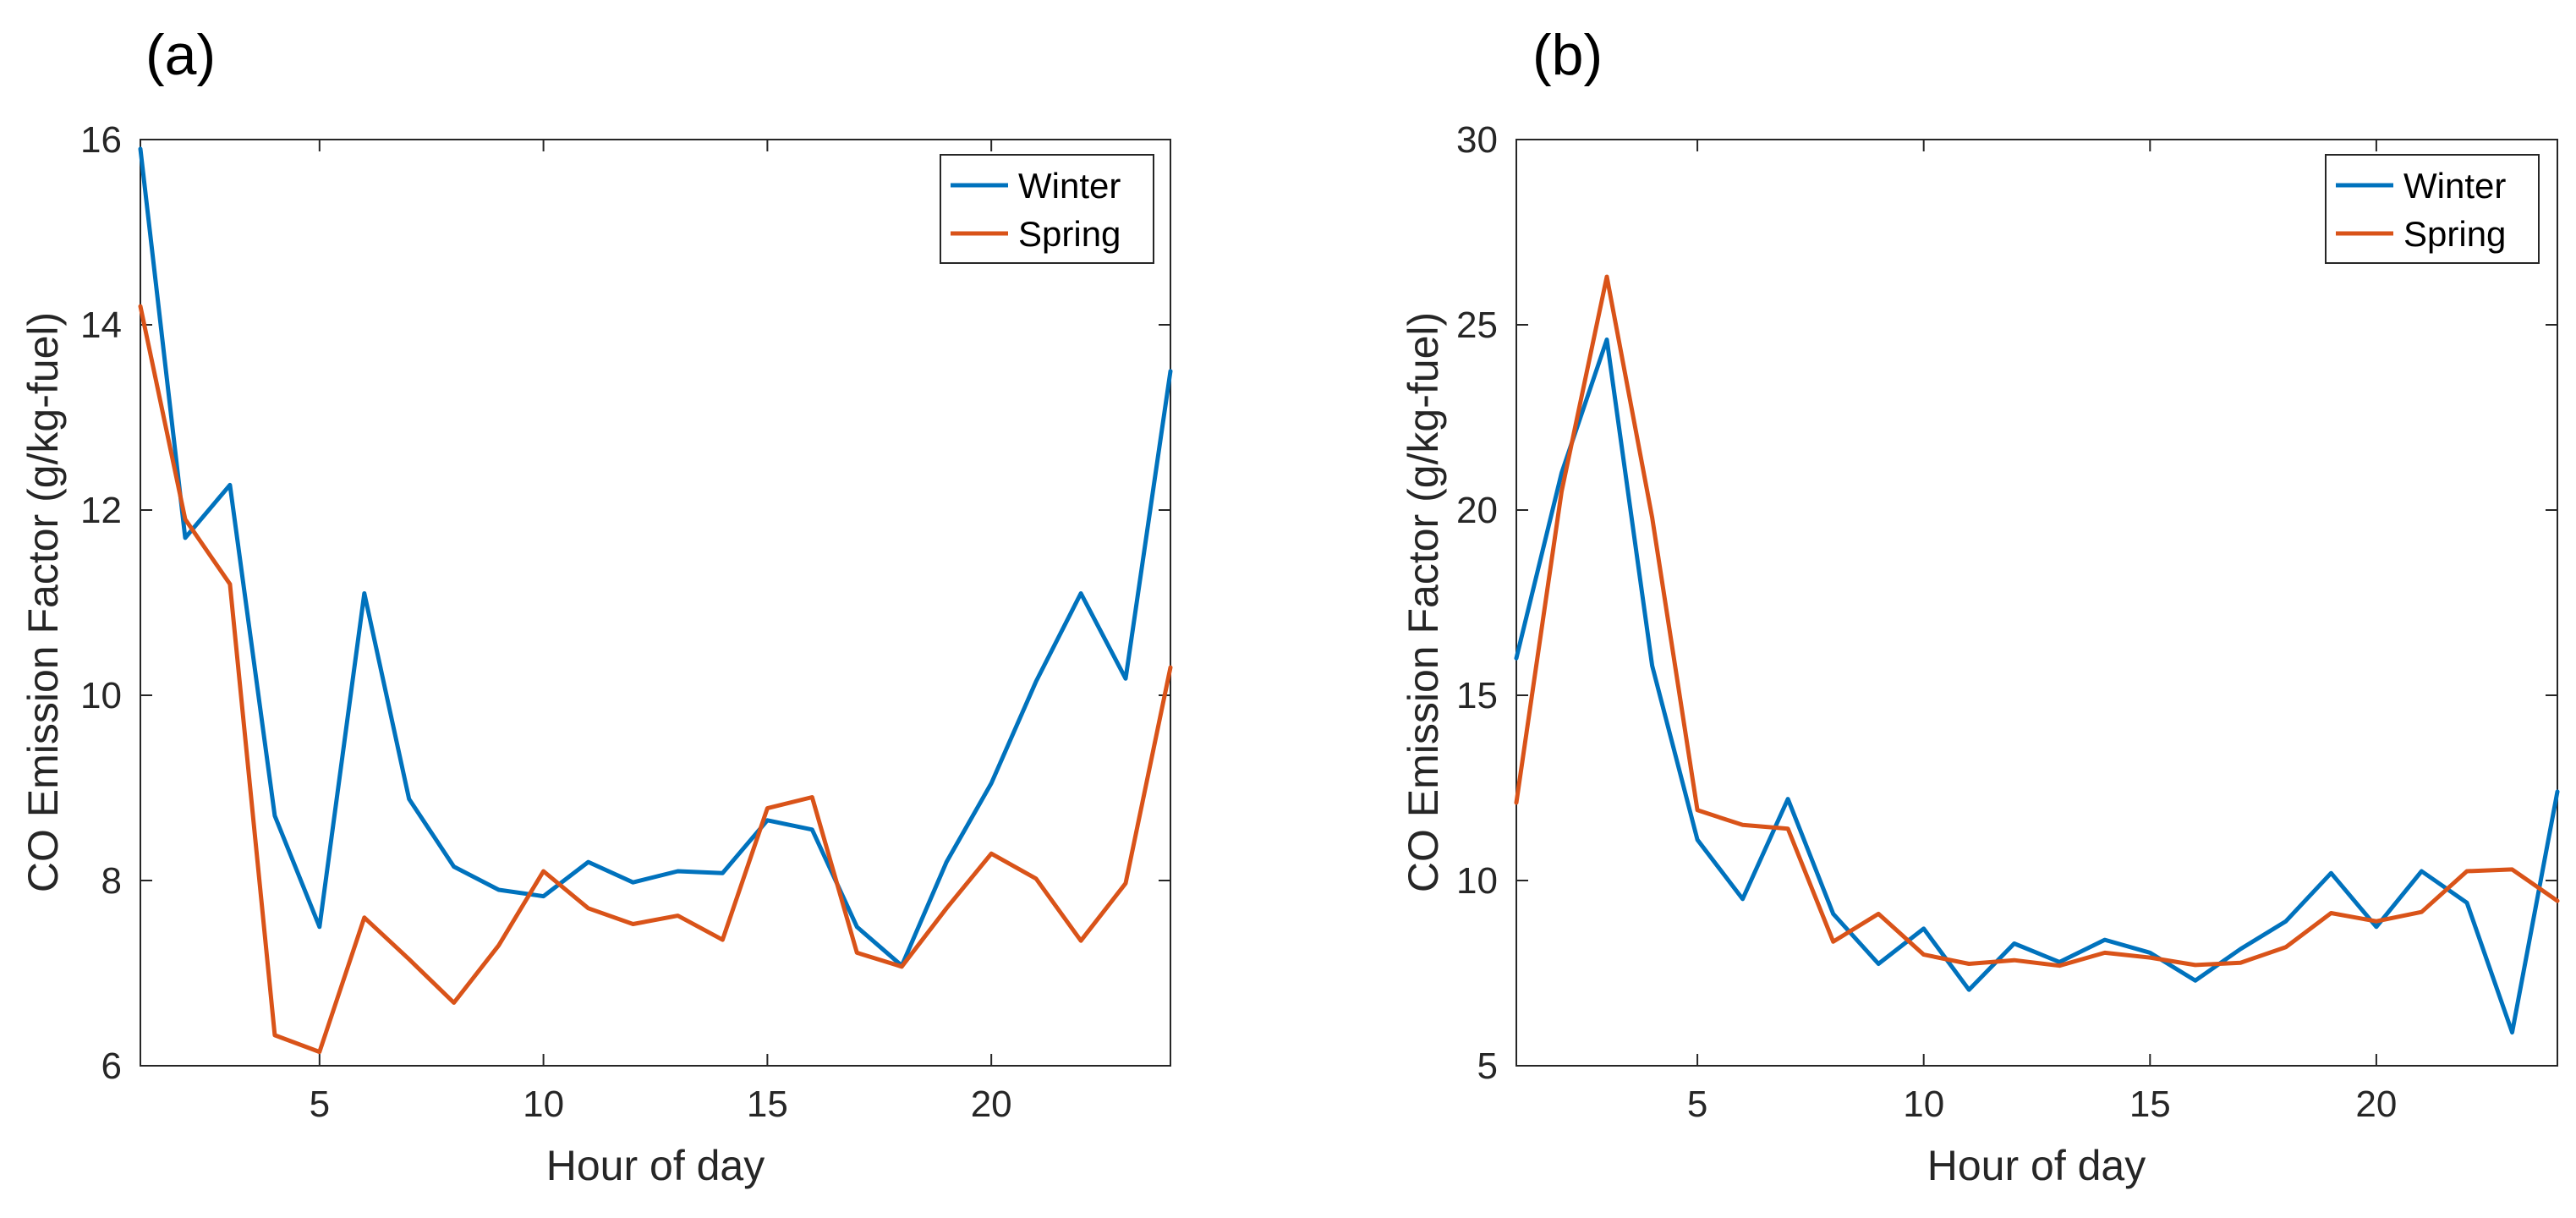 This screenshot has height=1218, width=2576. Describe the element at coordinates (2454, 234) in the screenshot. I see `panel-b-legend-spring: Spring` at that location.